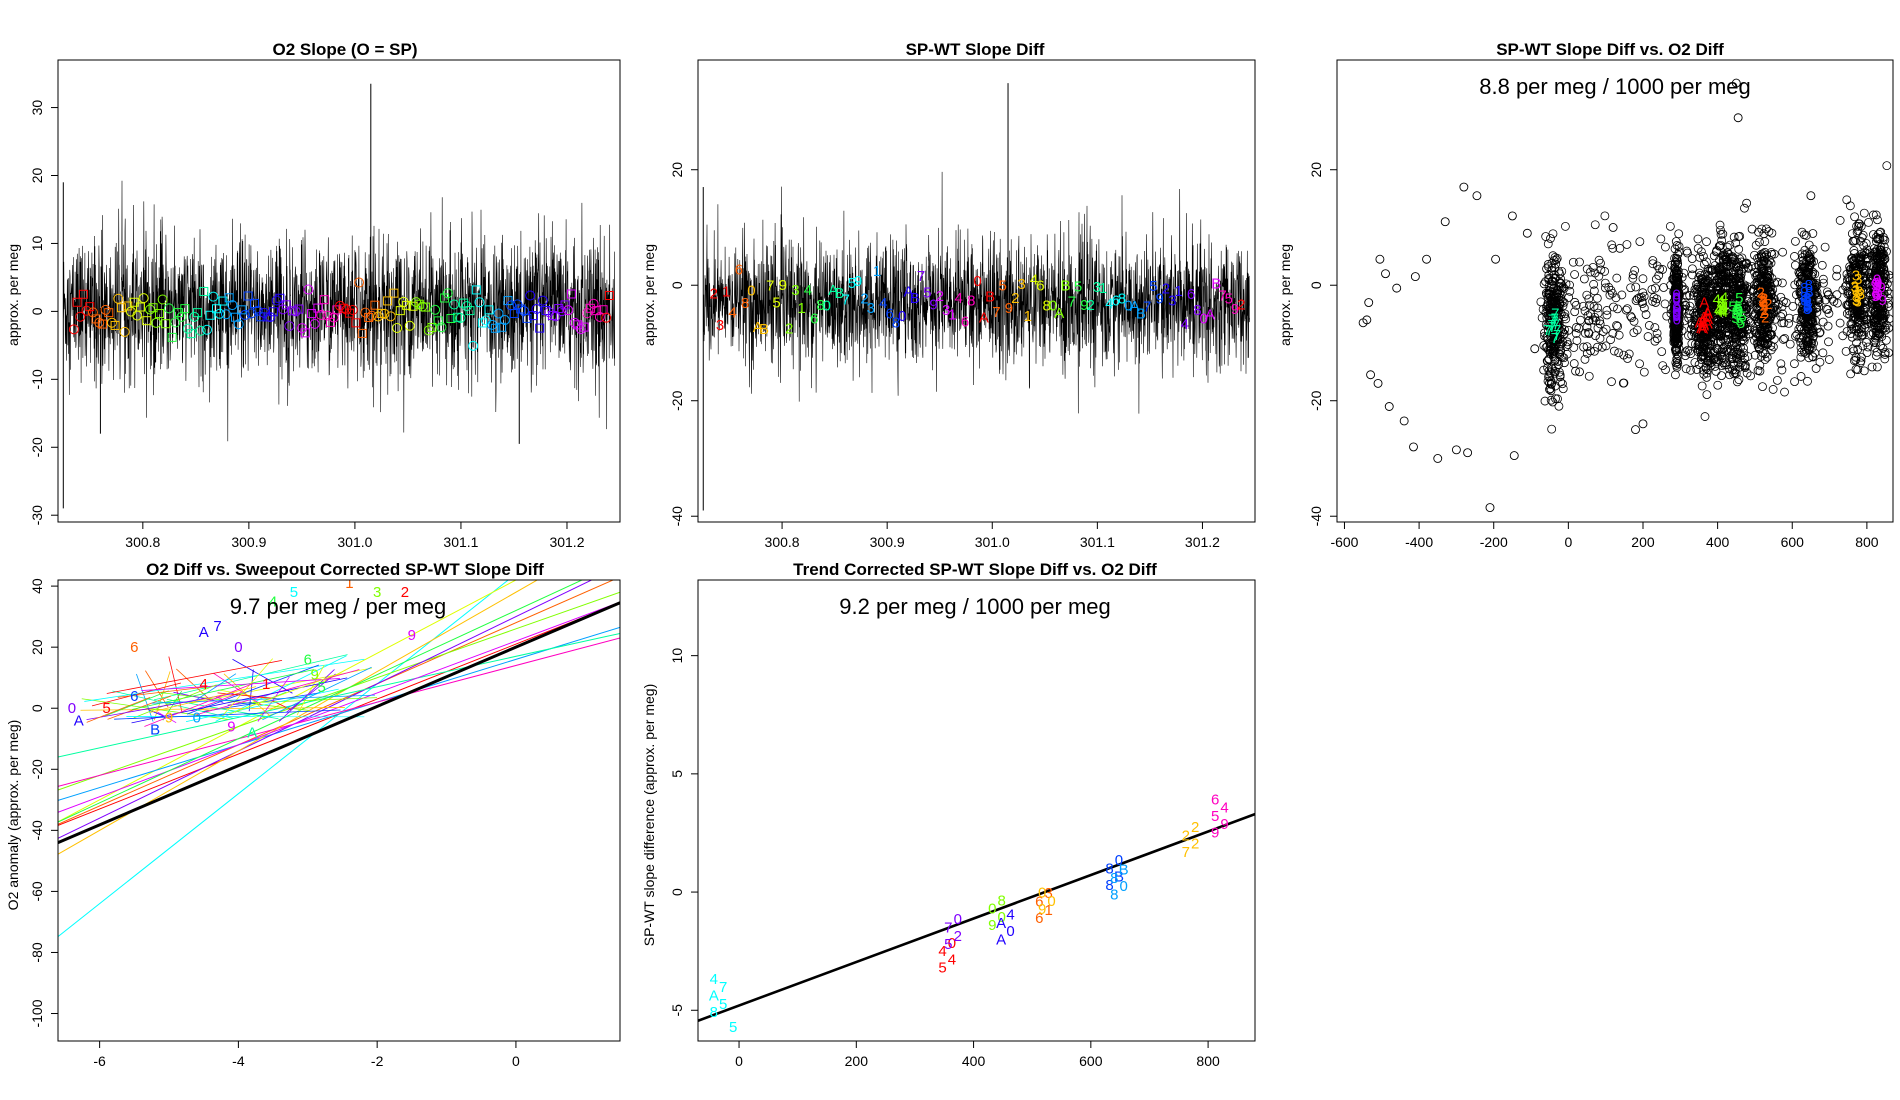 This screenshot has height=1100, width=1900. I want to click on x-tick-label: 300.9, so click(887, 542).